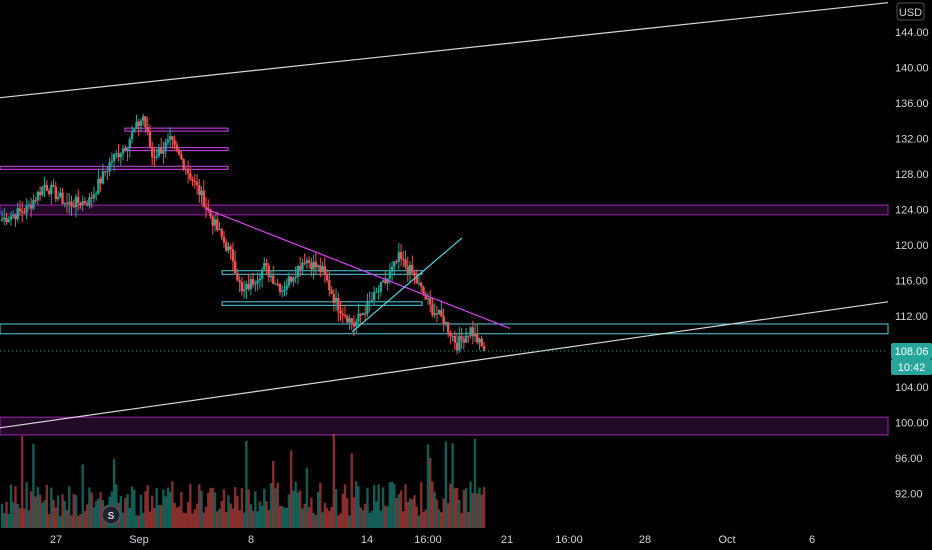 This screenshot has height=550, width=932. I want to click on volume-layer, so click(243, 480).